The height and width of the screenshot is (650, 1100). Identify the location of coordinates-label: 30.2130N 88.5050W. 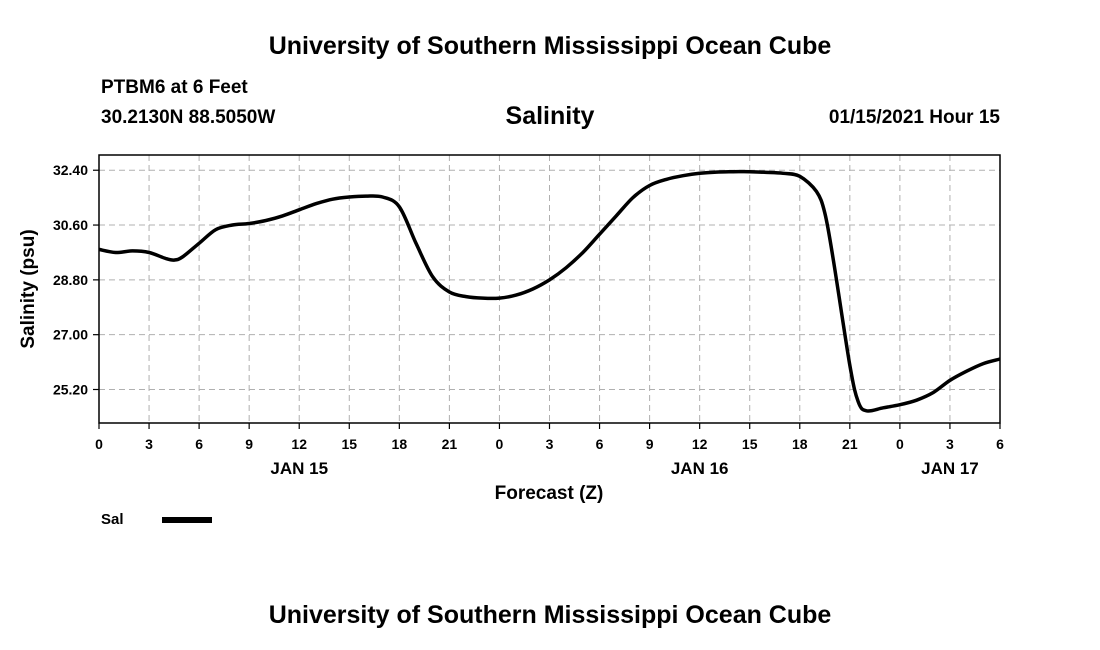
(188, 117).